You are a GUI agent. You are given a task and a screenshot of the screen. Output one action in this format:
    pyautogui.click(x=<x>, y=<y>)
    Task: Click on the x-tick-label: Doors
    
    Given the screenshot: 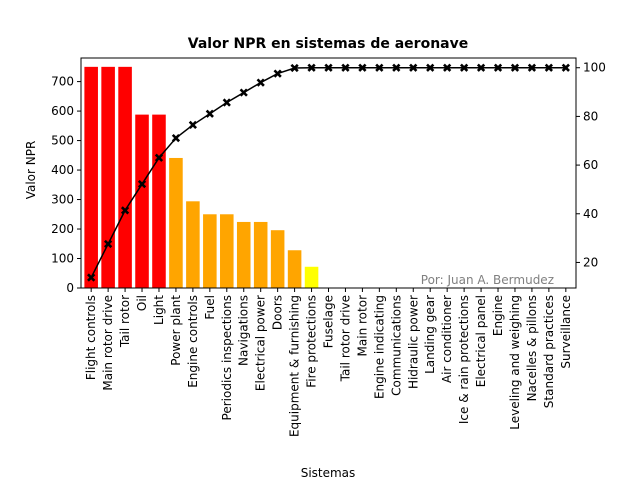 What is the action you would take?
    pyautogui.click(x=278, y=312)
    